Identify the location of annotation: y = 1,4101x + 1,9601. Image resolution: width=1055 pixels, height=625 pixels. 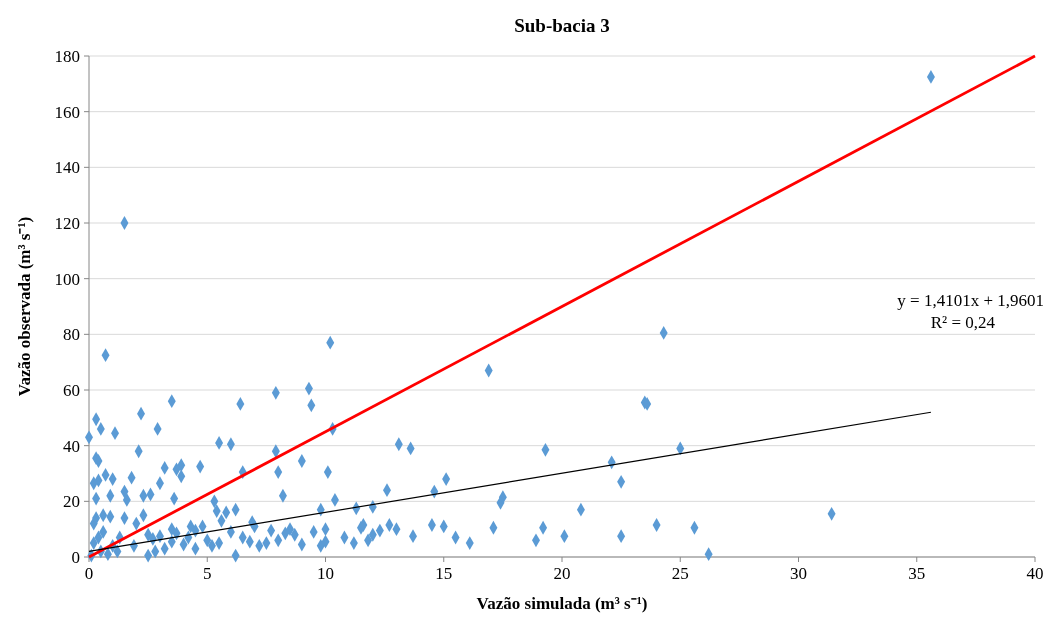
(970, 300).